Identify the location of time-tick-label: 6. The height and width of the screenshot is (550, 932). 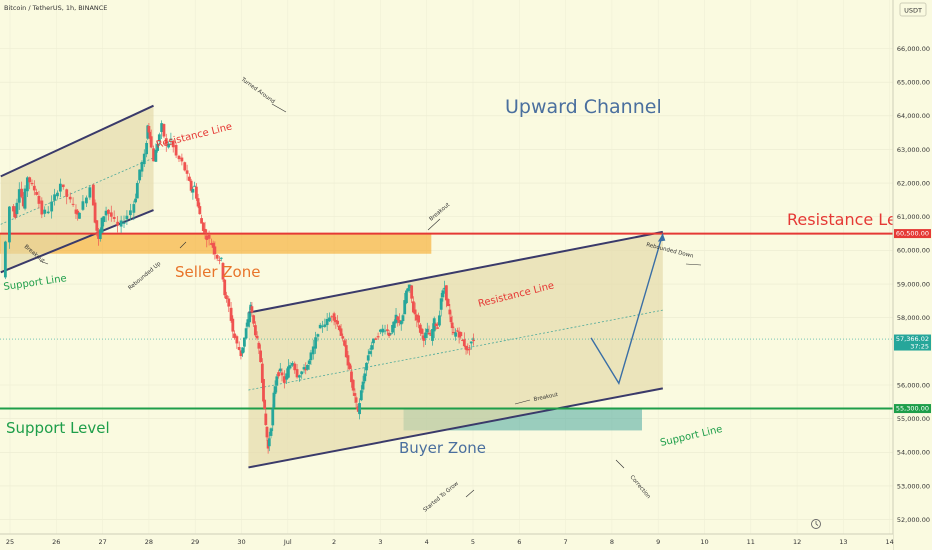
(519, 542).